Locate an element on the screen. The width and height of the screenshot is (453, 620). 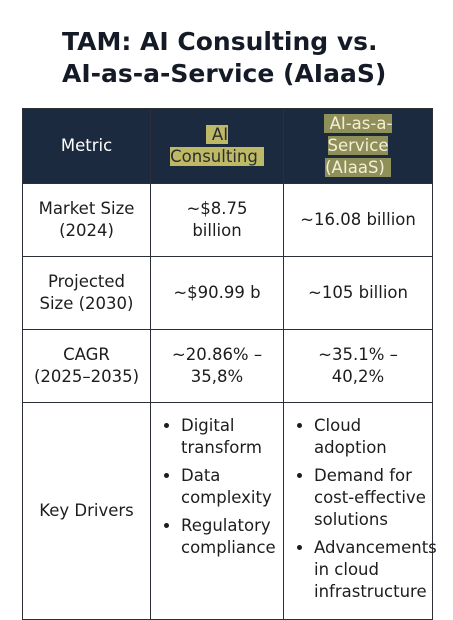
driver-item: Data complexity is located at coordinates (229, 487).